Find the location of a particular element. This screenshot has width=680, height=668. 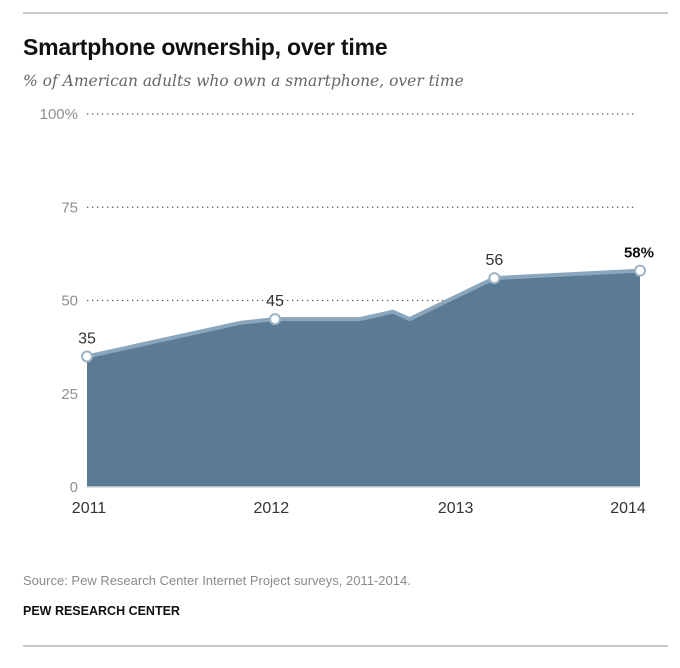

y-axis-ticks: 0 25 50 75 100% is located at coordinates (59, 301).